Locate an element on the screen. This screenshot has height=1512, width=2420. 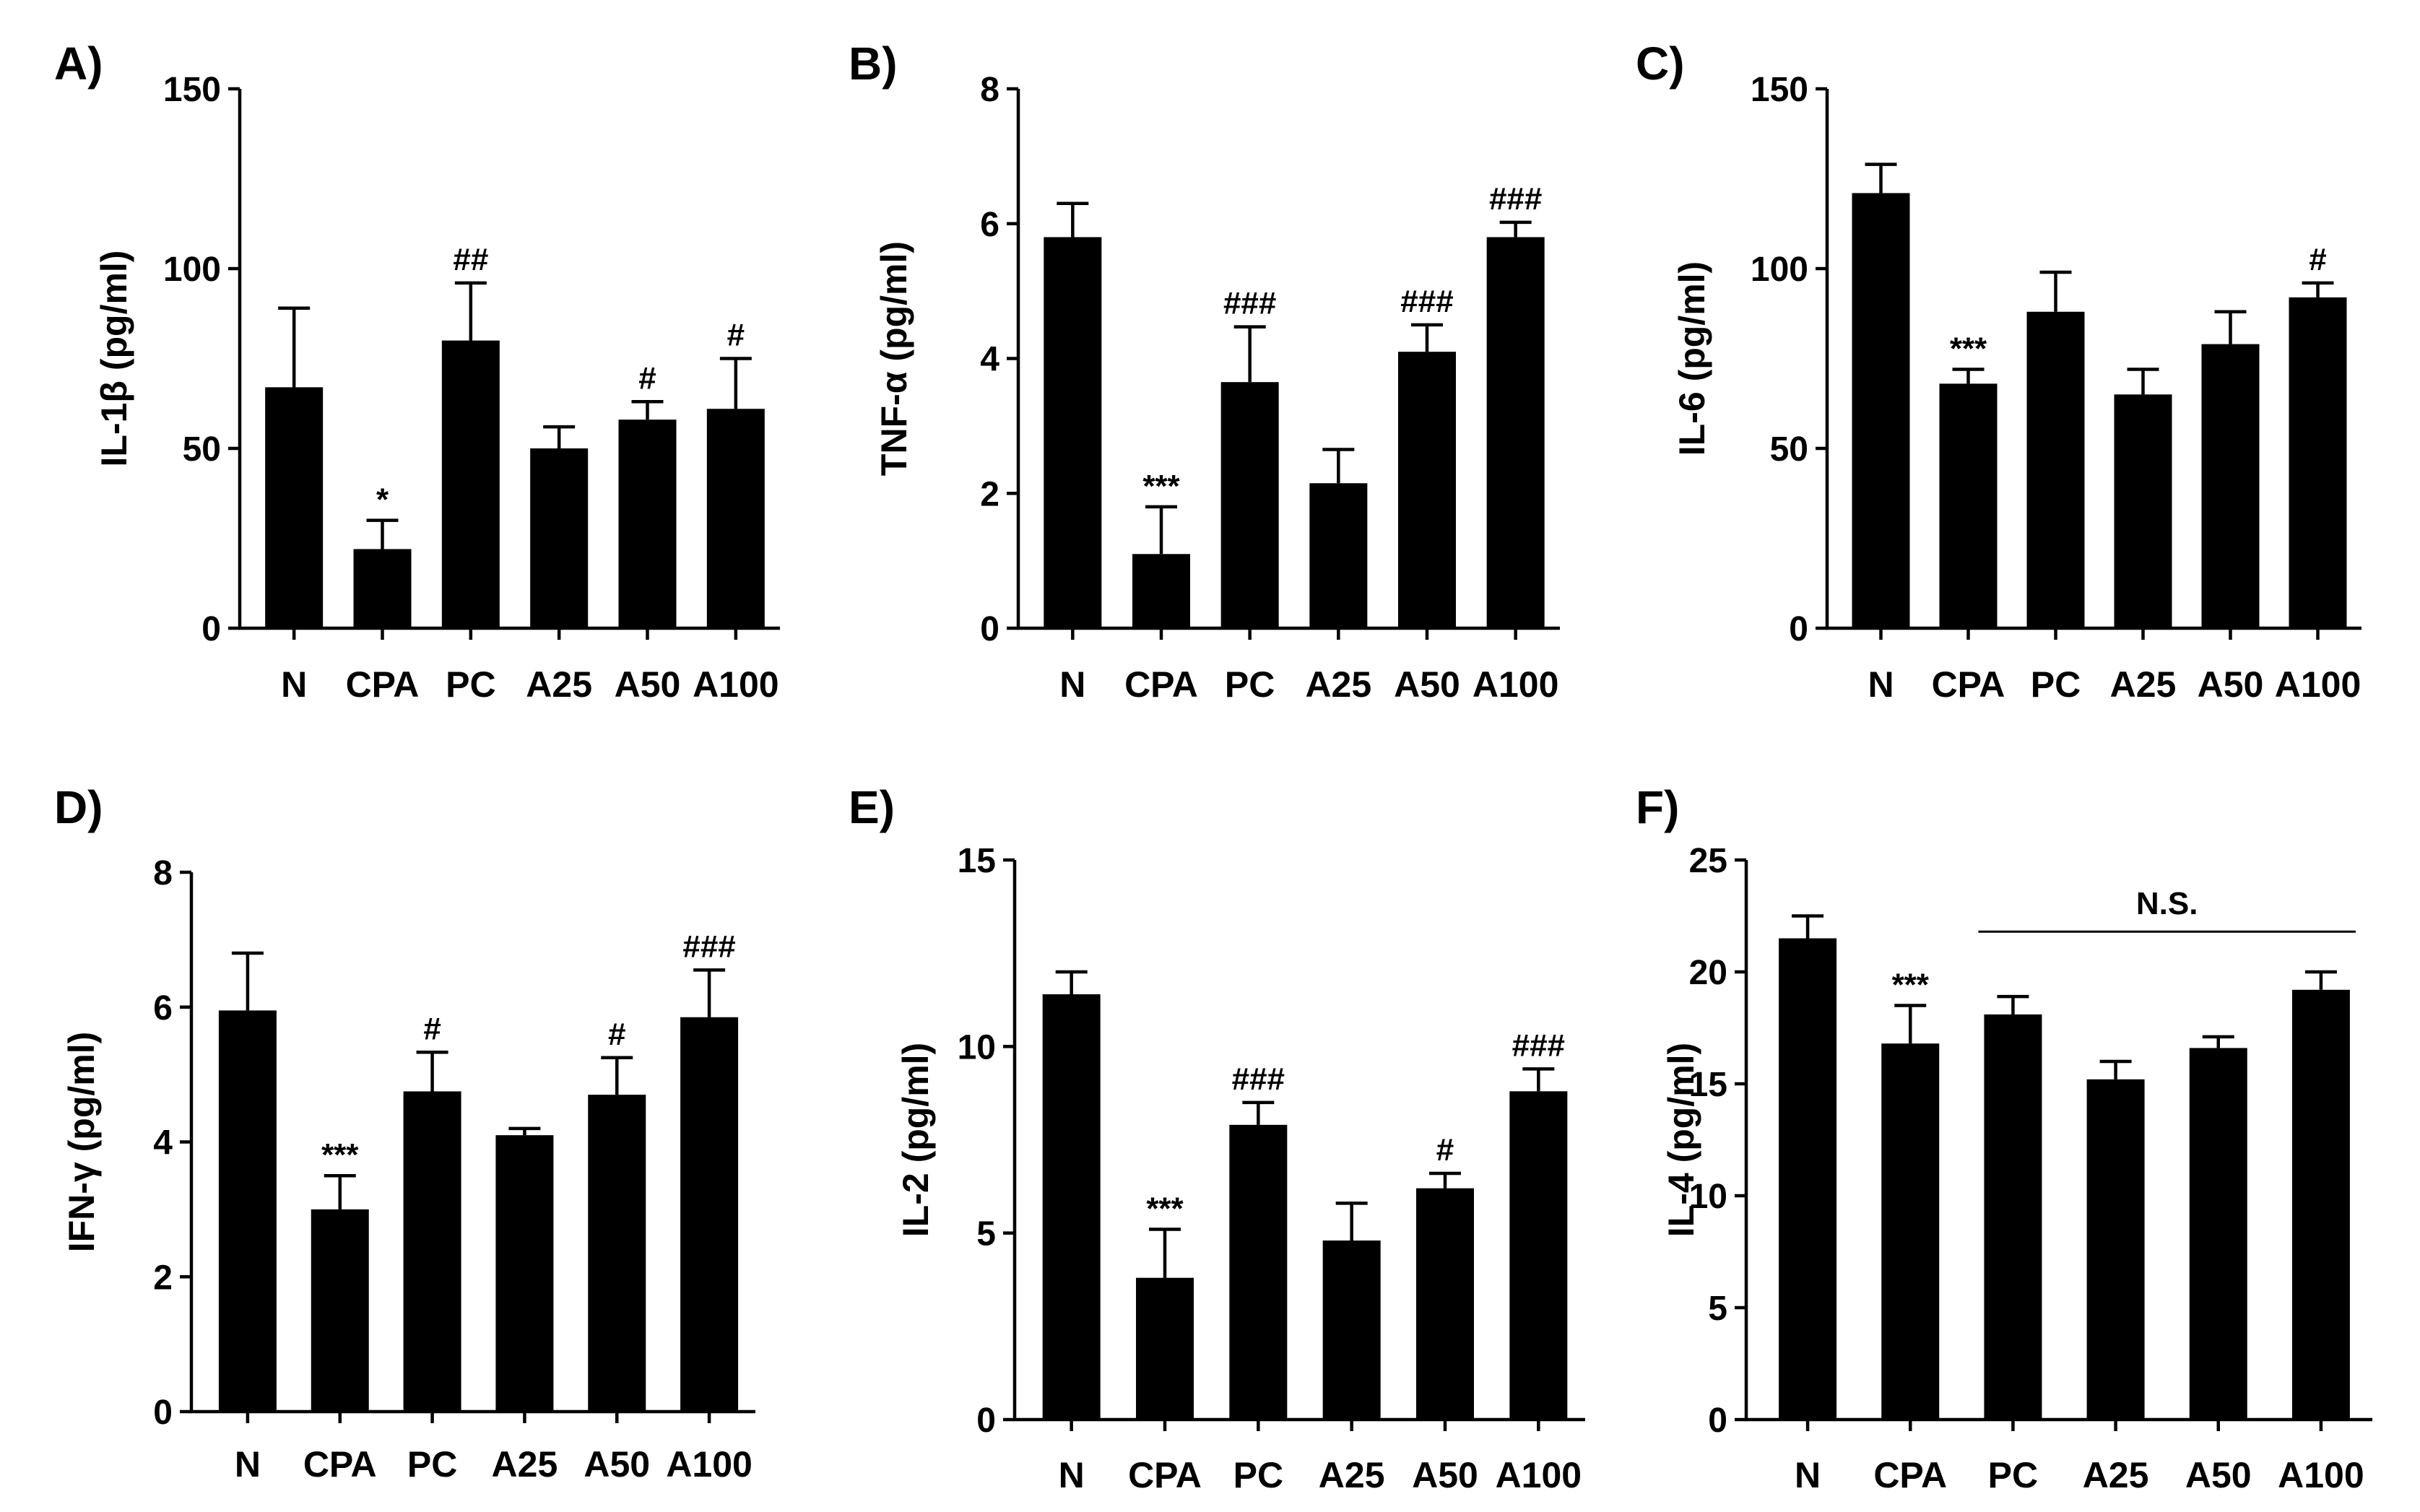
panel-label: C) is located at coordinates (1660, 64).